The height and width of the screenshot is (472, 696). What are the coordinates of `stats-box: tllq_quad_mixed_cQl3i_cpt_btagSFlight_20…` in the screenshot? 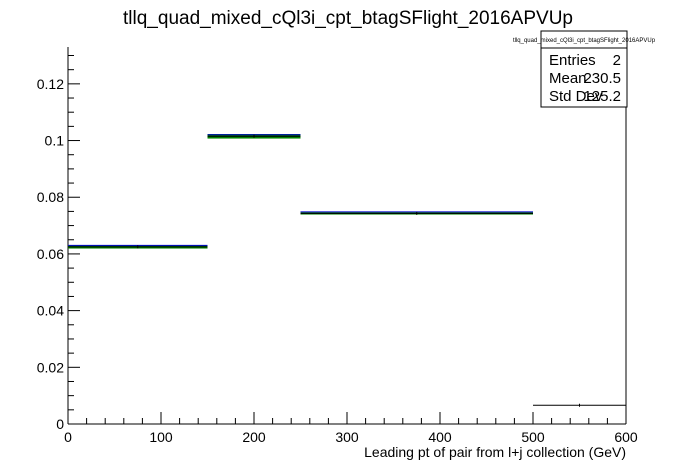 It's located at (584, 69).